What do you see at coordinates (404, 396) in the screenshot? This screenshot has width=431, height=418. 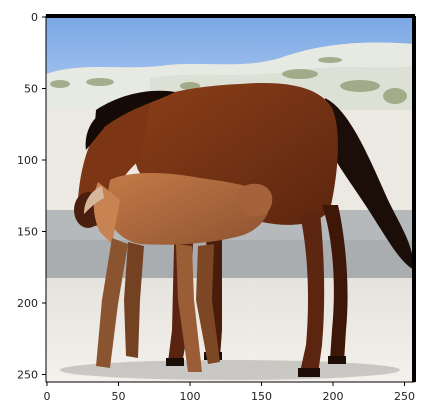 I see `x-tick-label: 250` at bounding box center [404, 396].